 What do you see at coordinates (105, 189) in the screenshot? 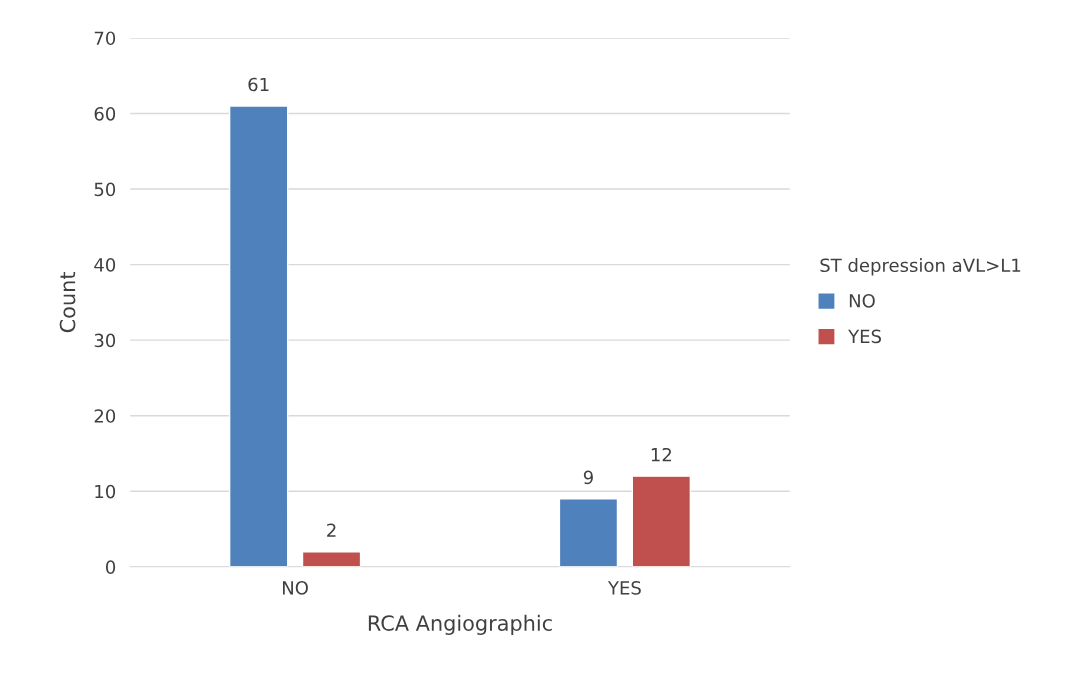
I see `y-tick-label: 50` at bounding box center [105, 189].